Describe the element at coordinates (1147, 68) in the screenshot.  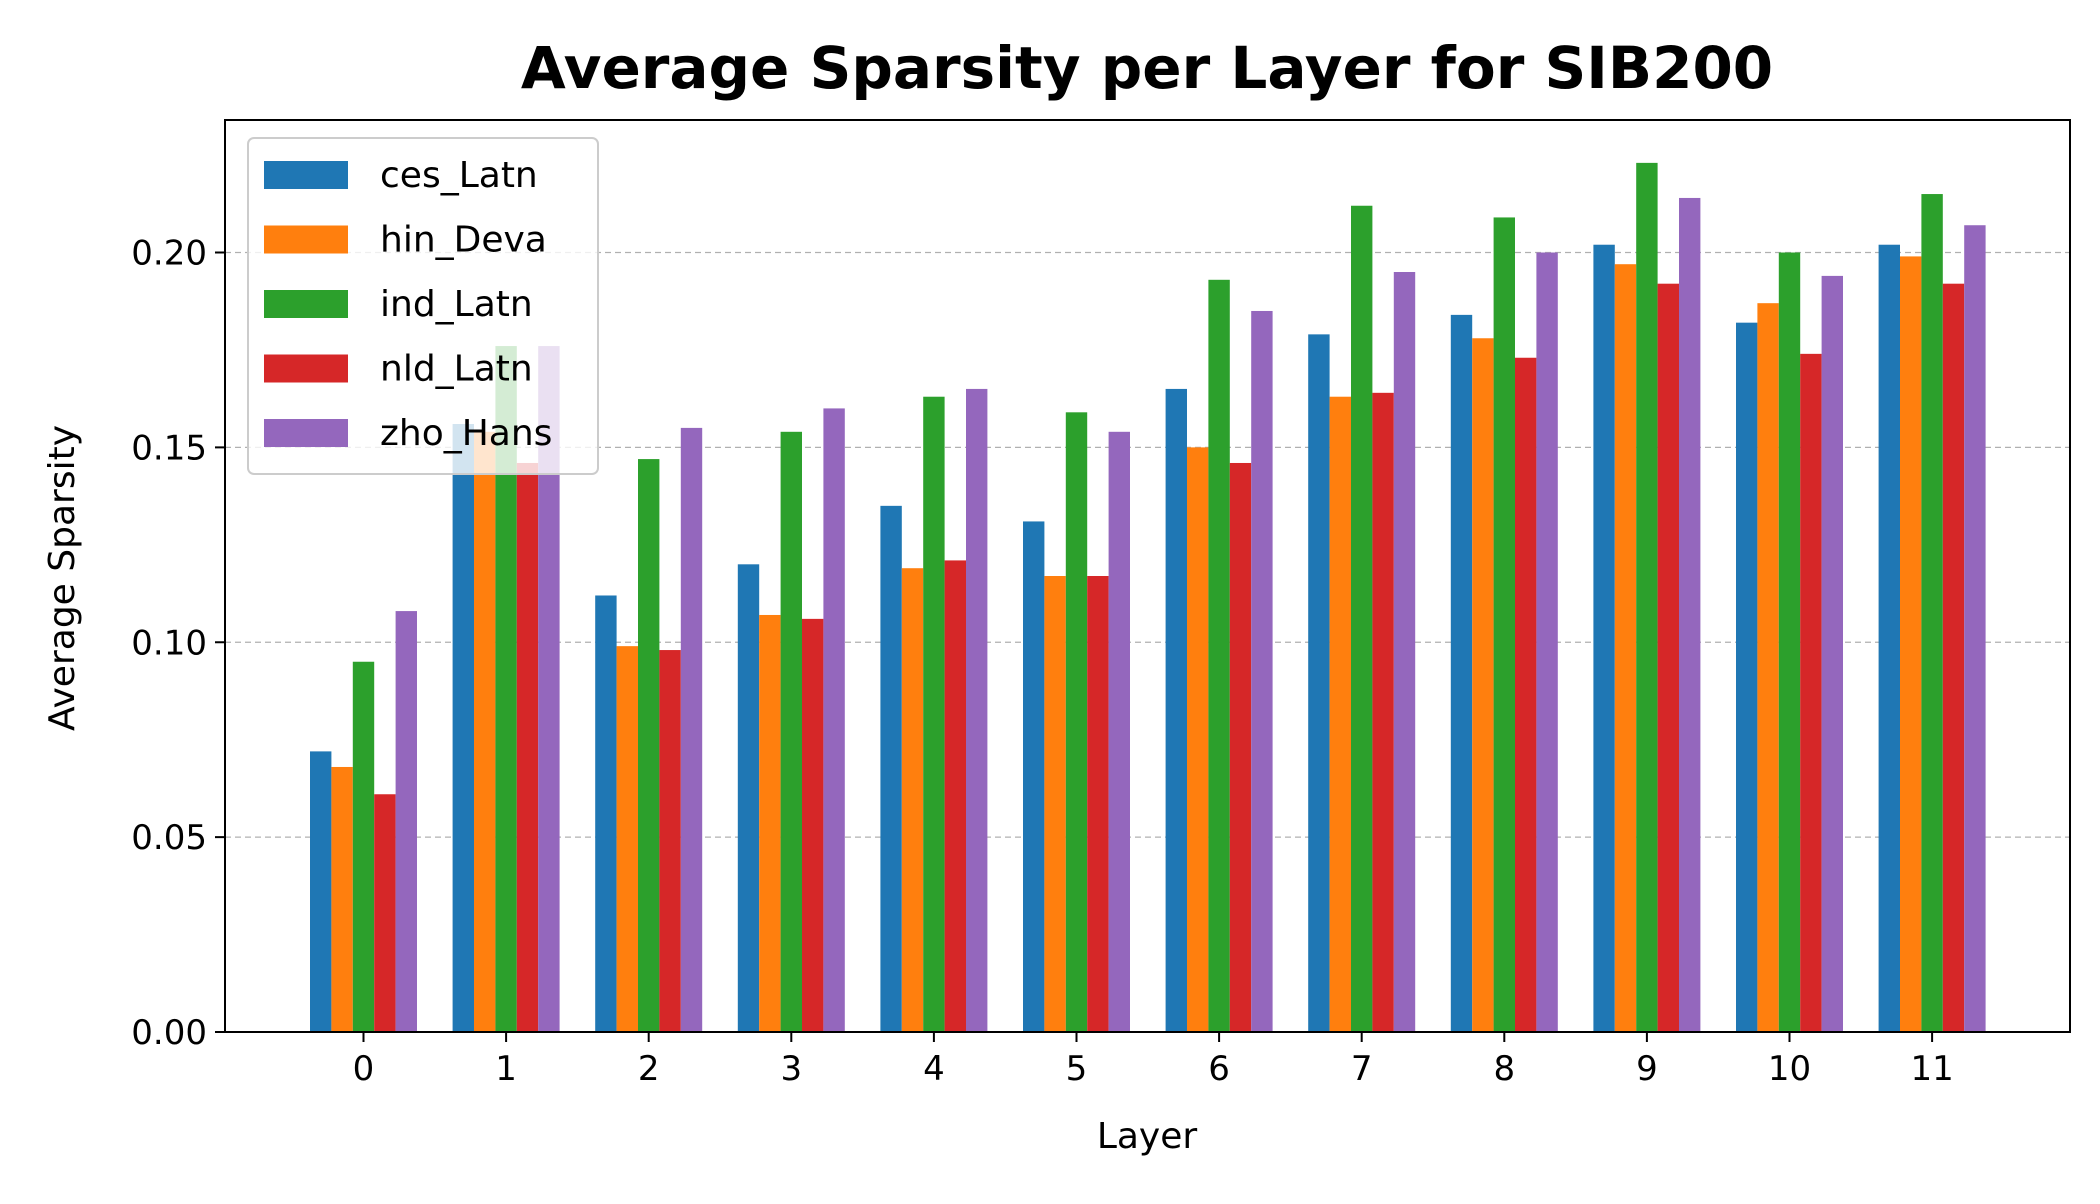
I see `chart-title: Average Sparsity per Layer for SIB200` at that location.